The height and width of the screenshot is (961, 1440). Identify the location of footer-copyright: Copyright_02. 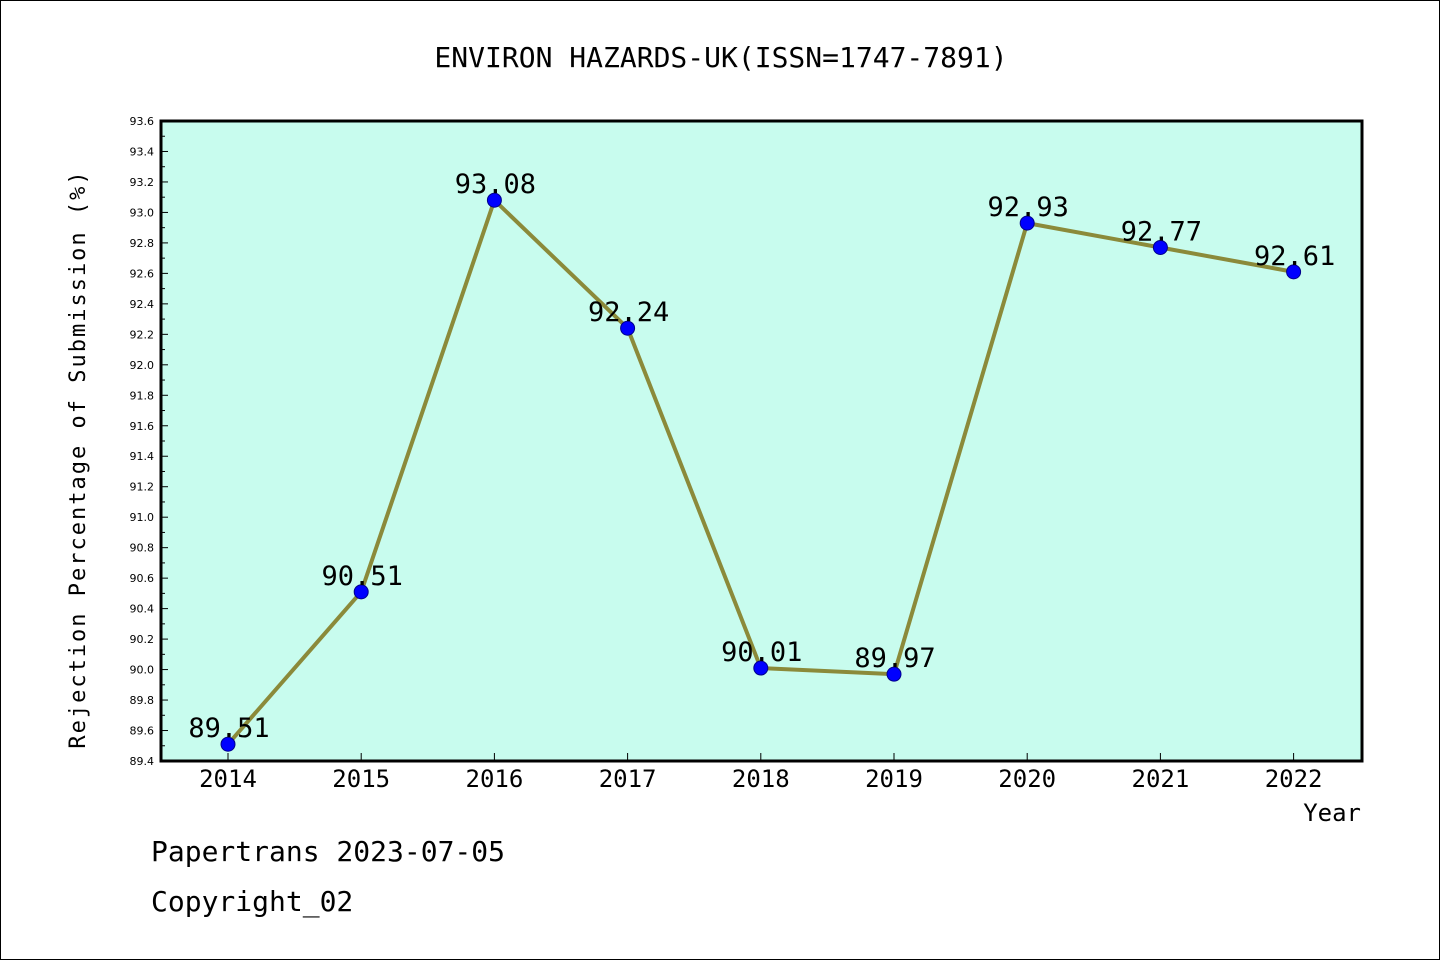
(252, 901).